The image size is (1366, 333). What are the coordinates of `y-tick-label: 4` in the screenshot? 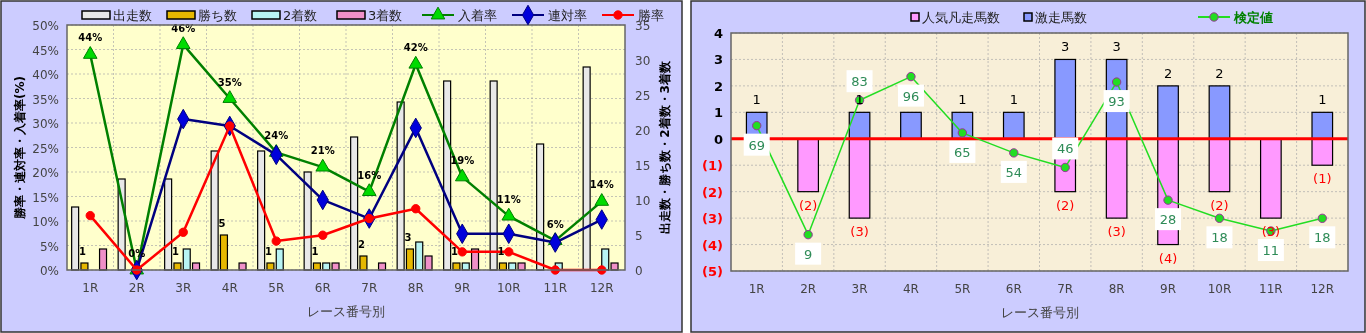 It's located at (718, 33).